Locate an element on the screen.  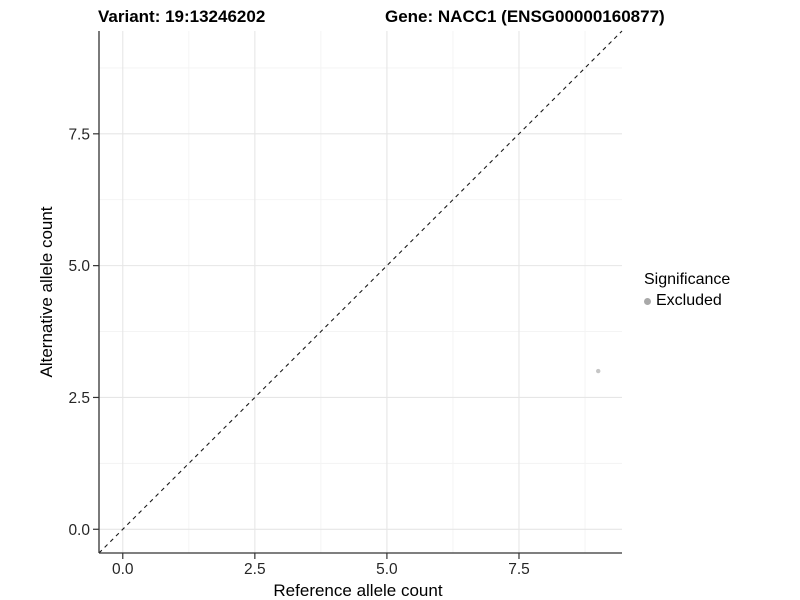
legend-title: Significance is located at coordinates (687, 279).